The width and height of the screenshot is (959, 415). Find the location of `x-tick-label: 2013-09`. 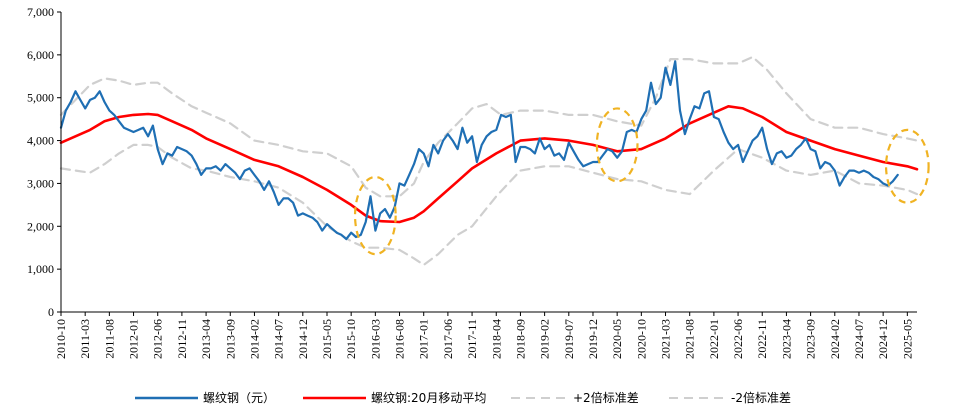

x-tick-label: 2013-09 is located at coordinates (230, 339).